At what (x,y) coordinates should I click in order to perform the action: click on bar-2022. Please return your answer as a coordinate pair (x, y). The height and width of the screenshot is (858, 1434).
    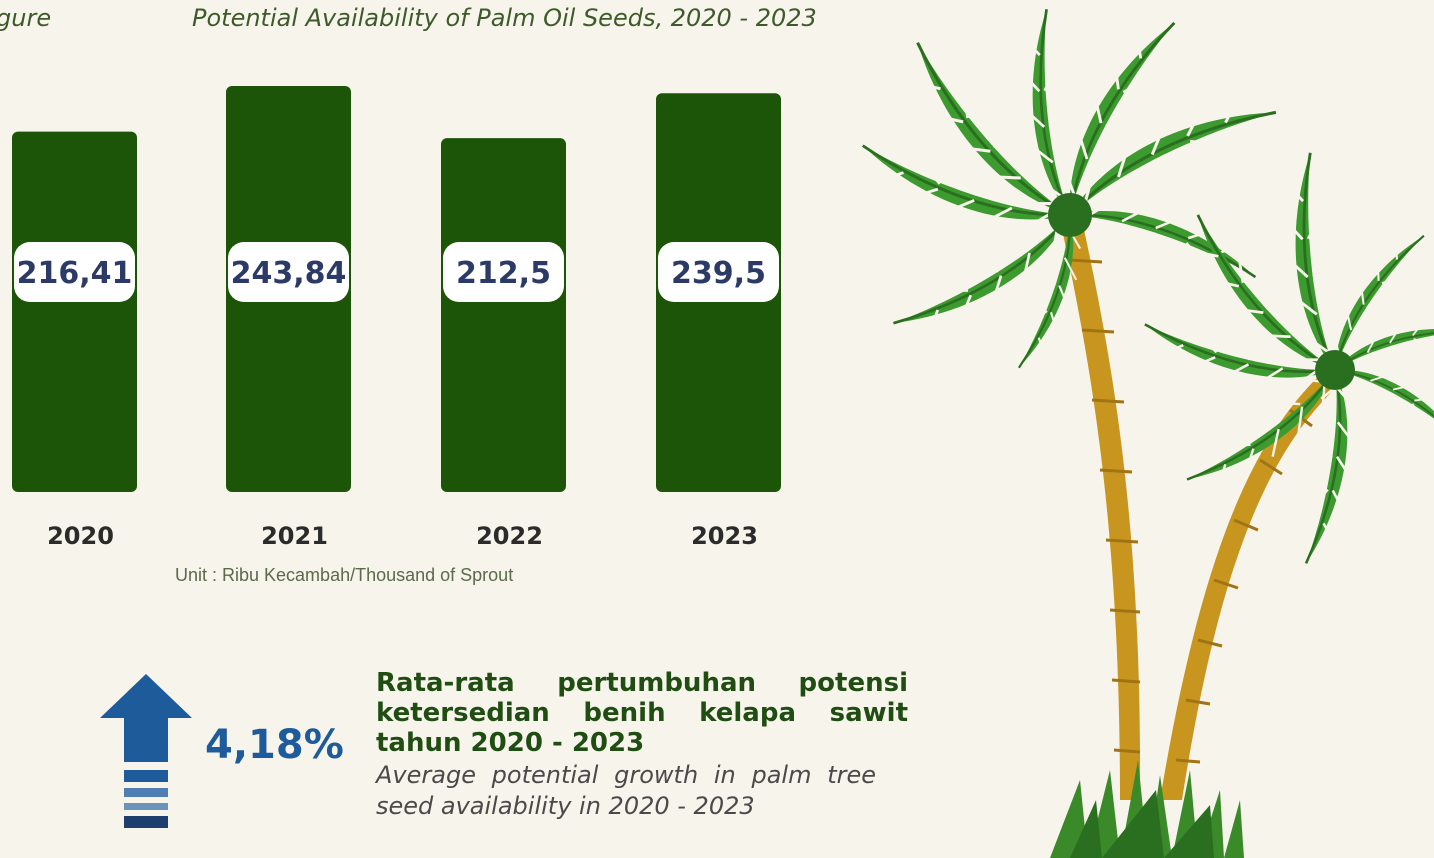
    Looking at the image, I should click on (503, 315).